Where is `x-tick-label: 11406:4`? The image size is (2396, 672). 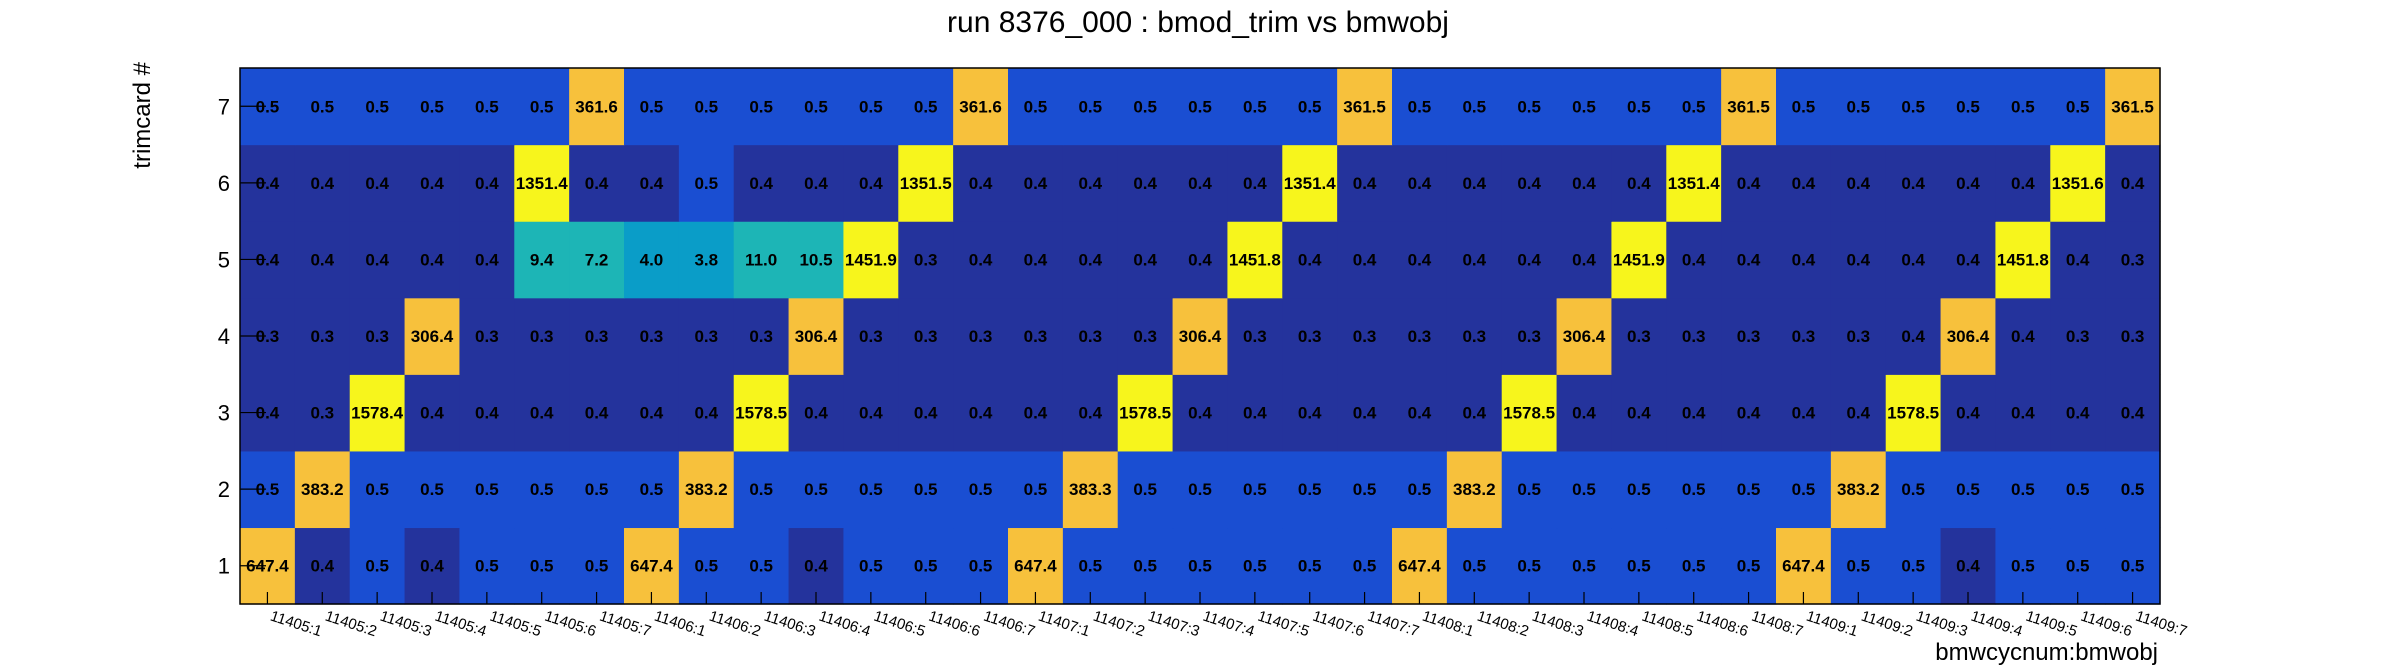 x-tick-label: 11406:4 is located at coordinates (845, 624).